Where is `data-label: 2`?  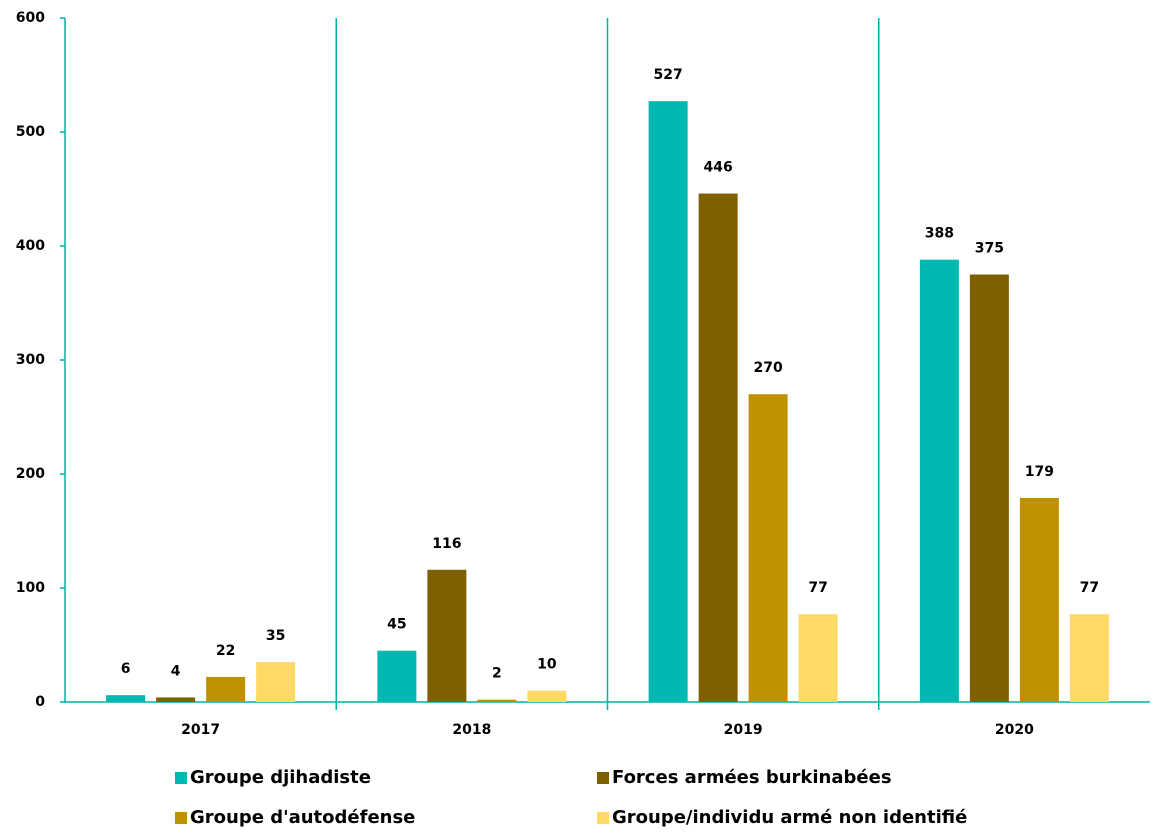 data-label: 2 is located at coordinates (497, 674).